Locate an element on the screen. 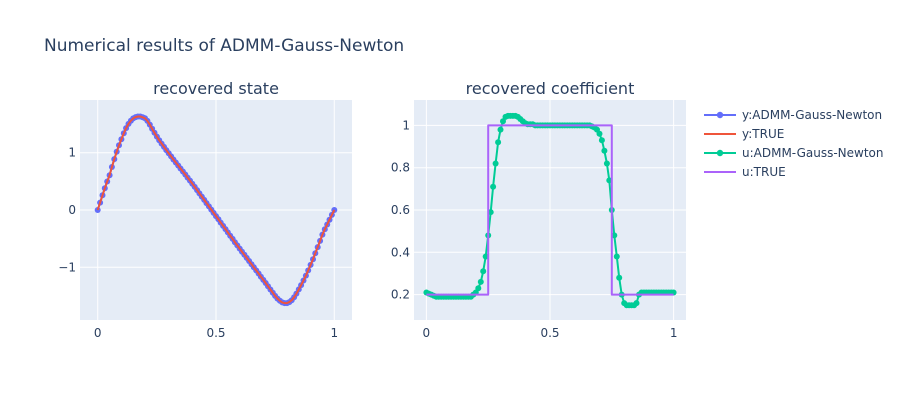  coefficient-series-lines is located at coordinates (550, 210).